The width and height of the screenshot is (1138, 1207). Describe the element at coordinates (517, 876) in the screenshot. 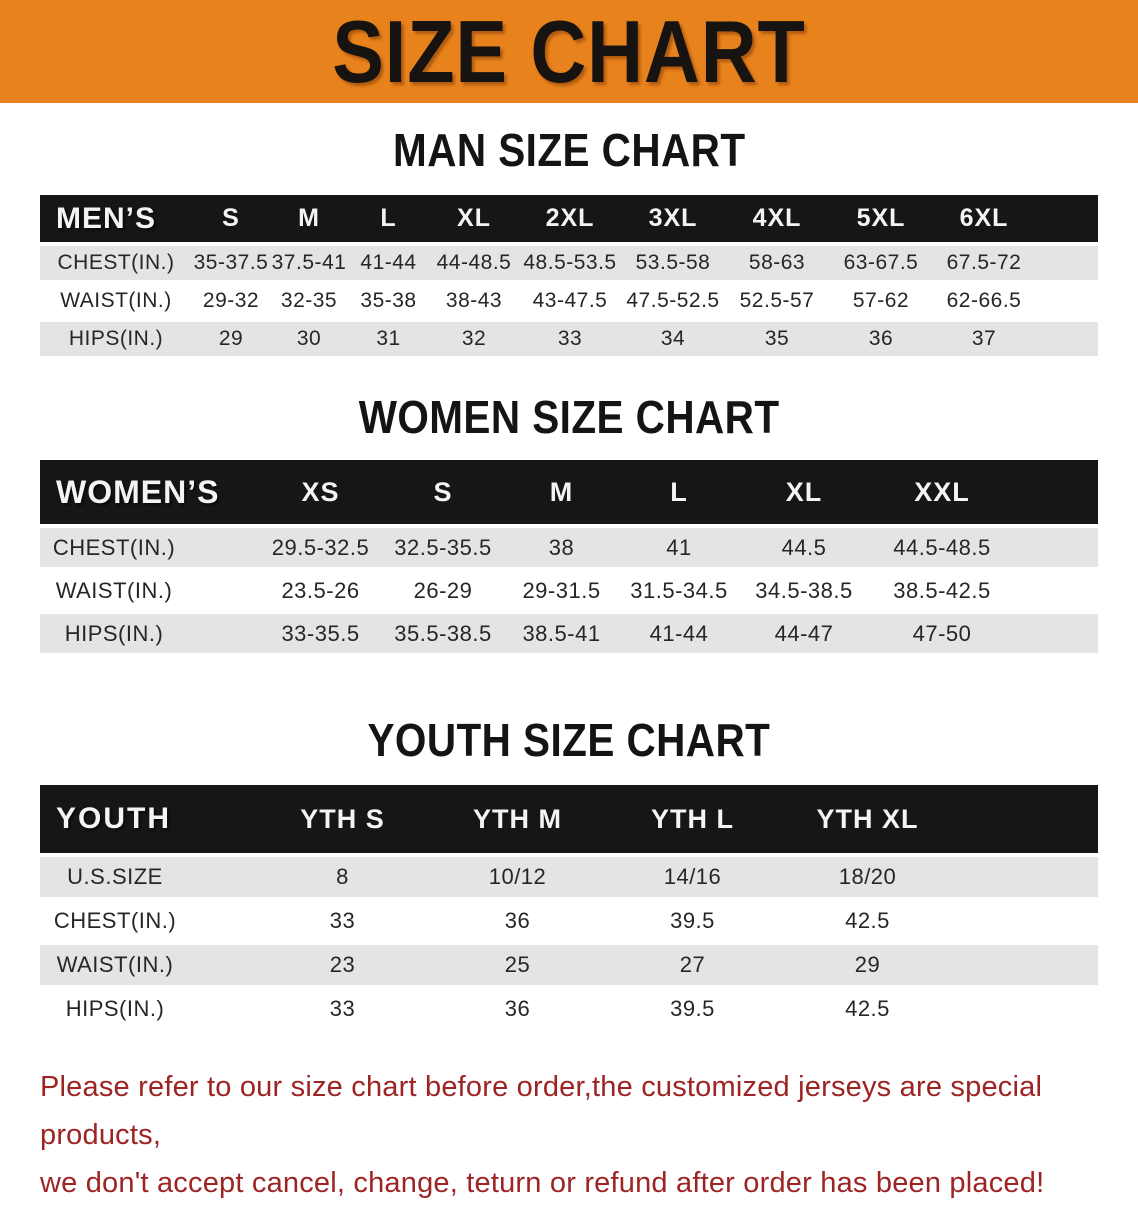

I see `size-value-cell: 10/12` at that location.